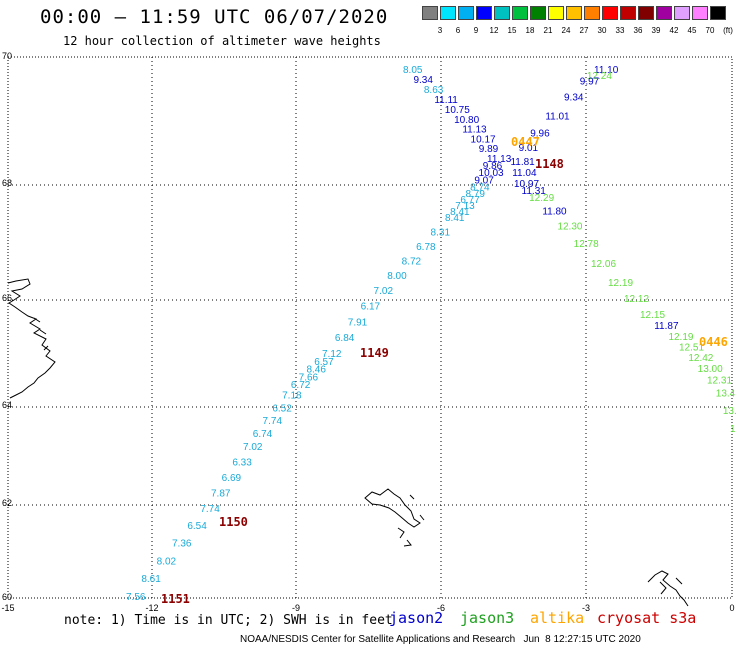 Image resolution: width=740 pixels, height=650 pixels. I want to click on swh-observation: 11.10, so click(606, 70).